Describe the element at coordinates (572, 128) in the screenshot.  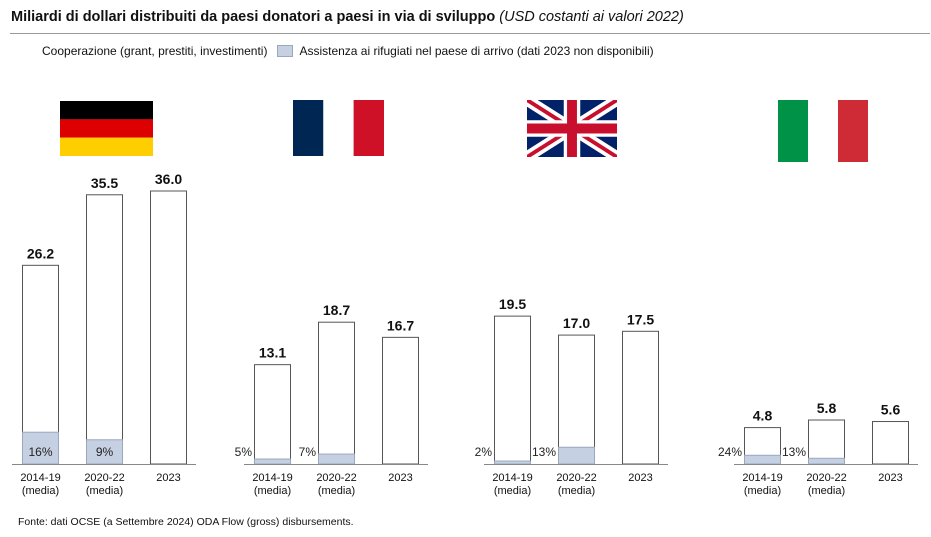
I see `uk-flag` at that location.